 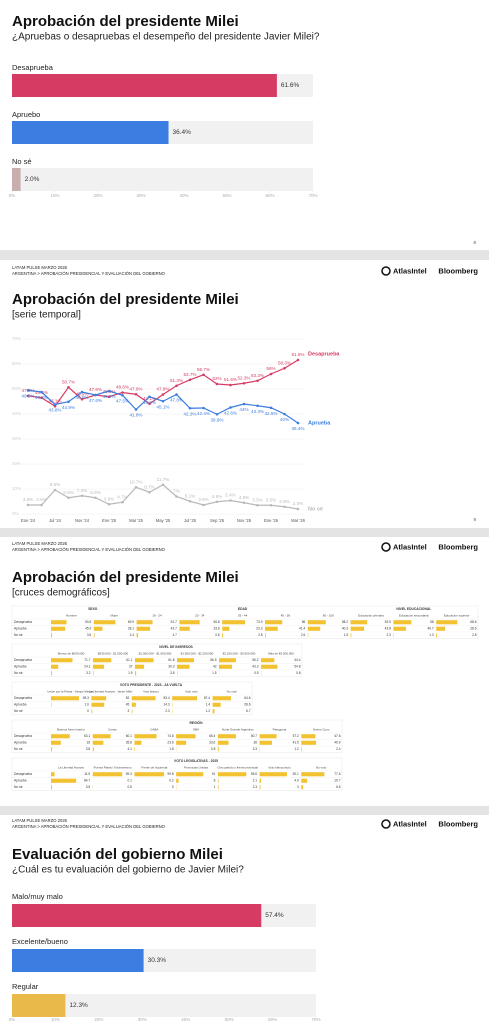 What do you see at coordinates (54, 400) in the screenshot?
I see `value-label: 43.1%` at bounding box center [54, 400].